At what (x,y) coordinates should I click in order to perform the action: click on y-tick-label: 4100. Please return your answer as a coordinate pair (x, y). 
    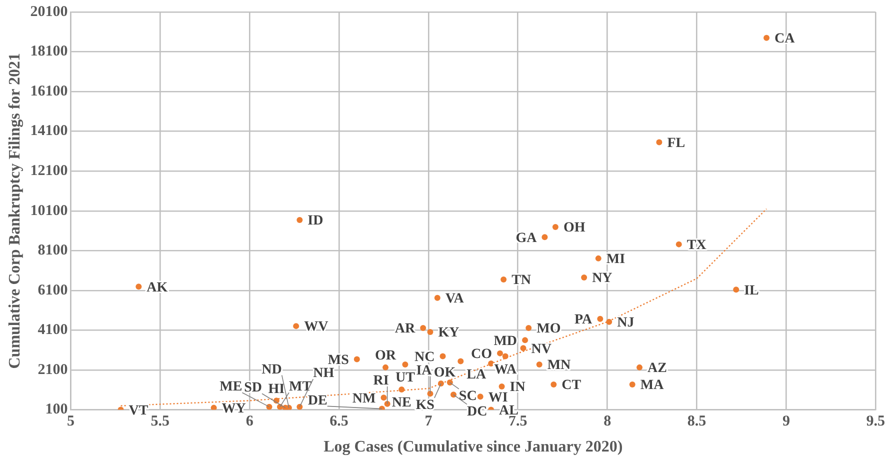
    Looking at the image, I should click on (53, 330).